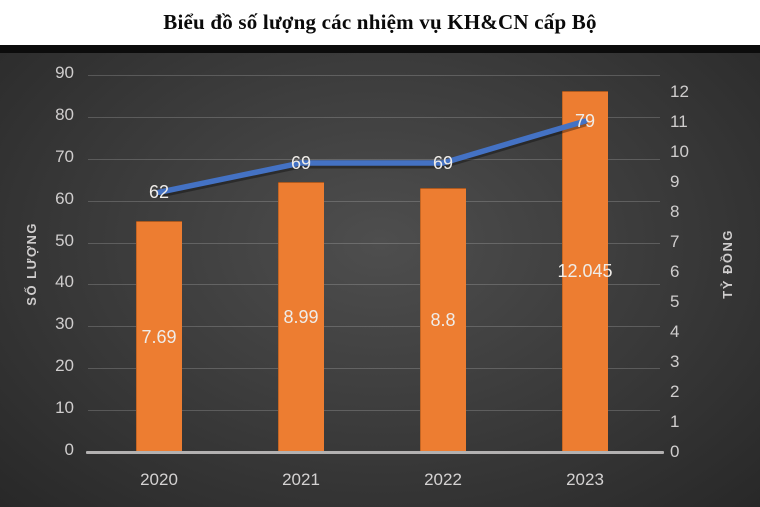  I want to click on bar-data-label-2021: 8.99, so click(301, 316).